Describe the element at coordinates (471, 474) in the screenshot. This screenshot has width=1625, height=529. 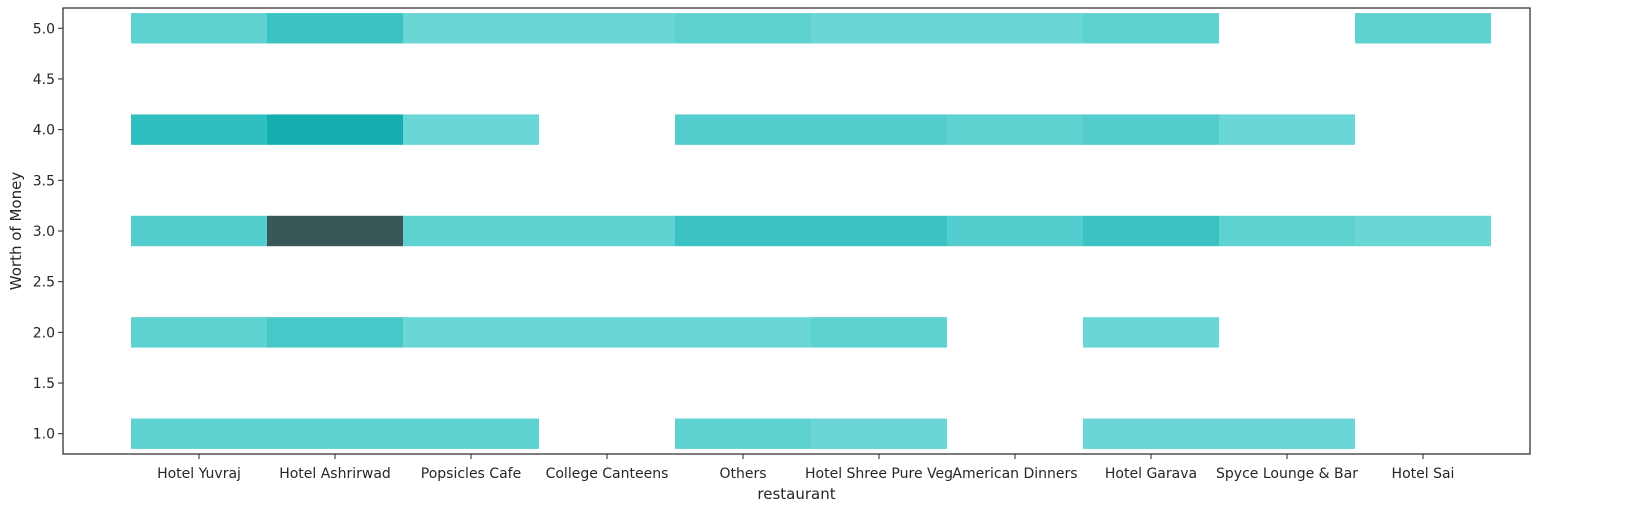
I see `x-tick-label: Popsicles Cafe` at that location.